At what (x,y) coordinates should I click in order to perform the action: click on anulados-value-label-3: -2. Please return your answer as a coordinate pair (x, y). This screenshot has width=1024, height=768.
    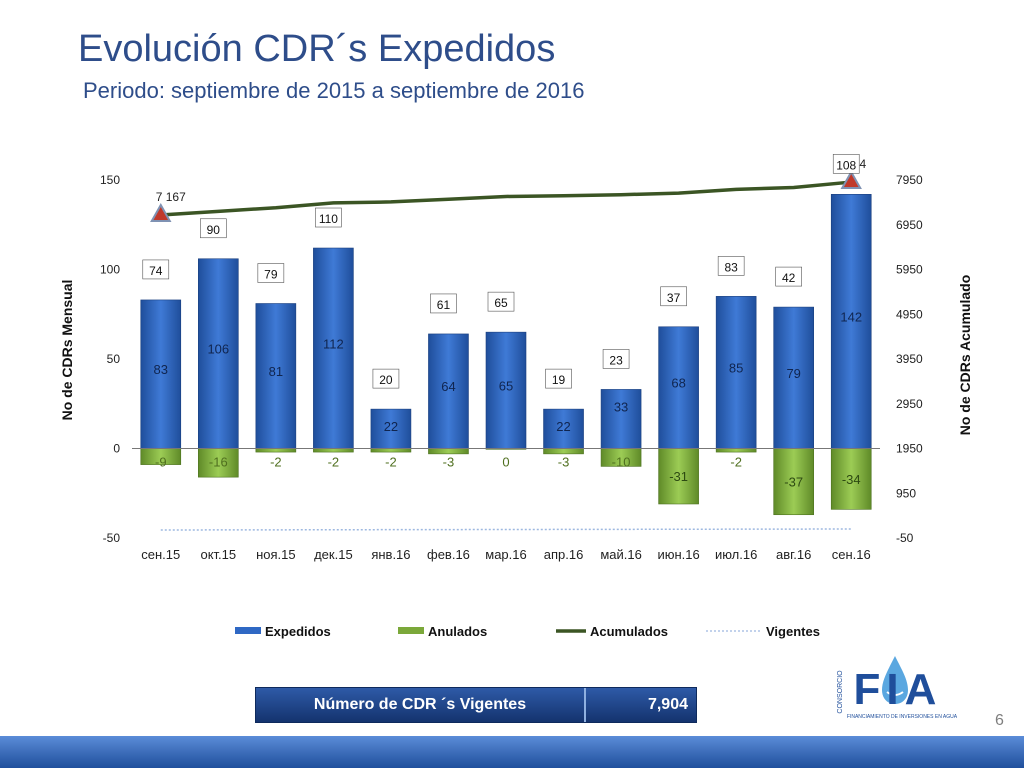
    Looking at the image, I should click on (334, 462).